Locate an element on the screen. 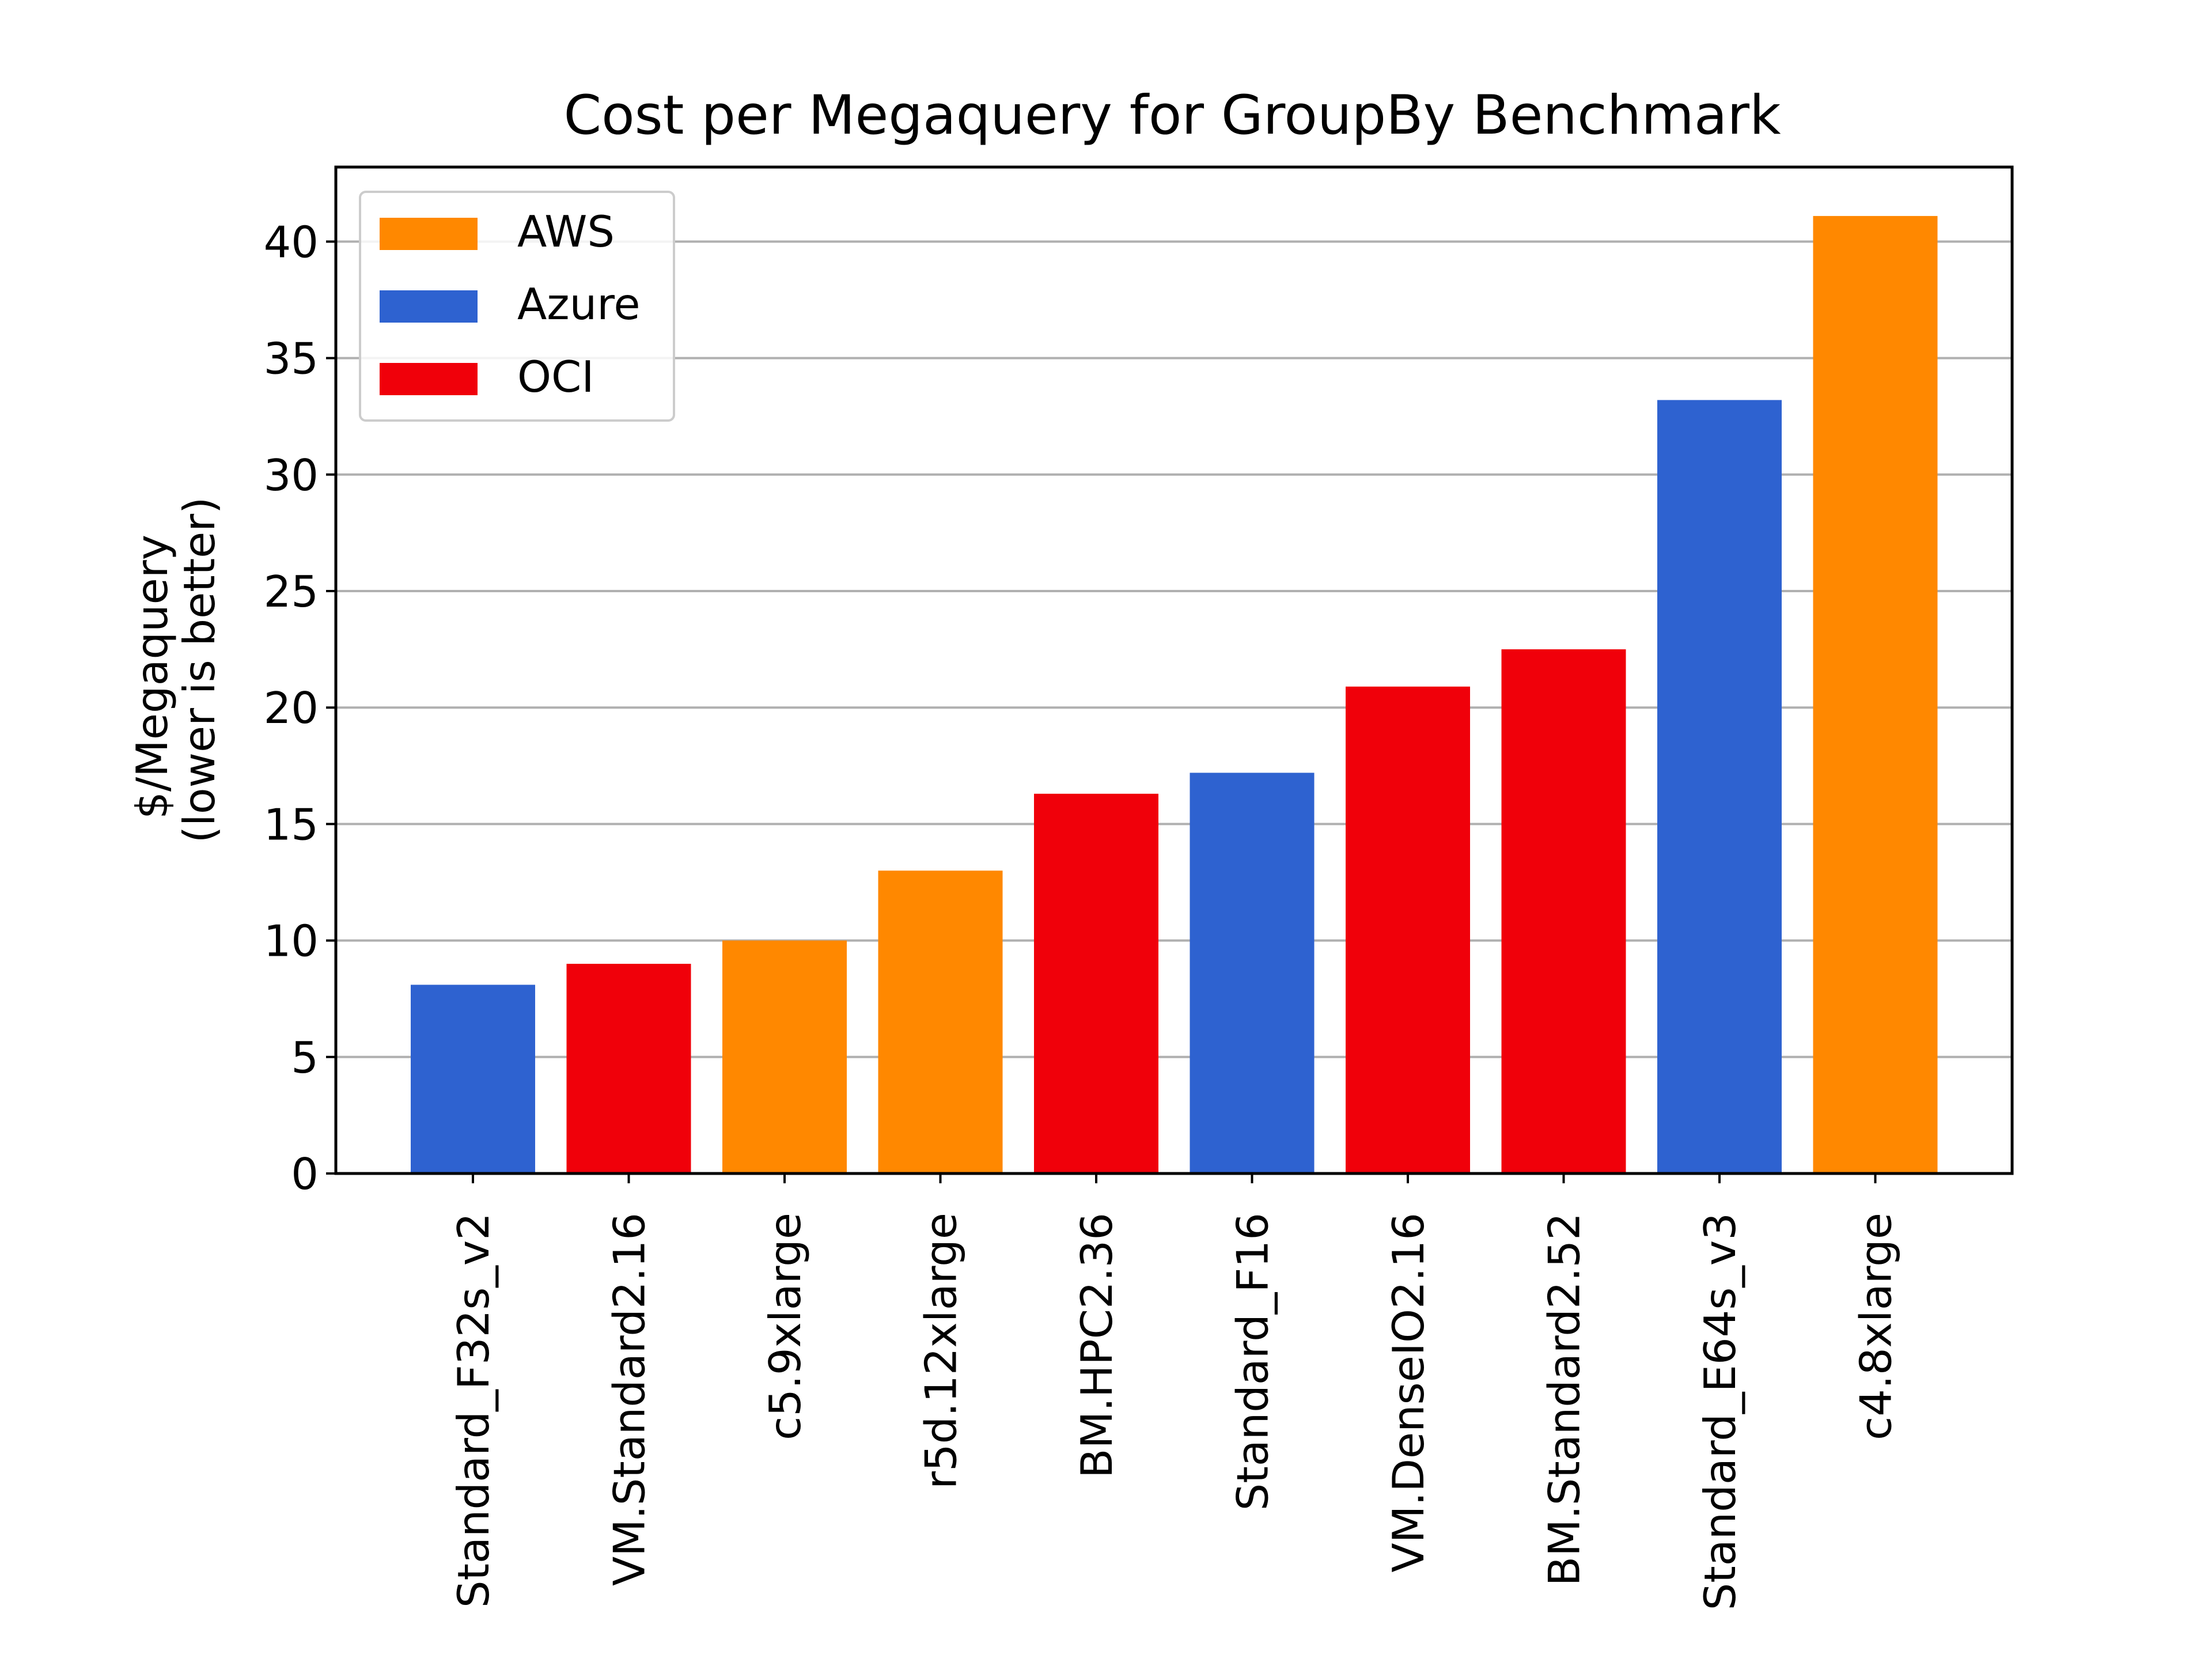  x-tick-label: r5d.12xlarge is located at coordinates (941, 1351).